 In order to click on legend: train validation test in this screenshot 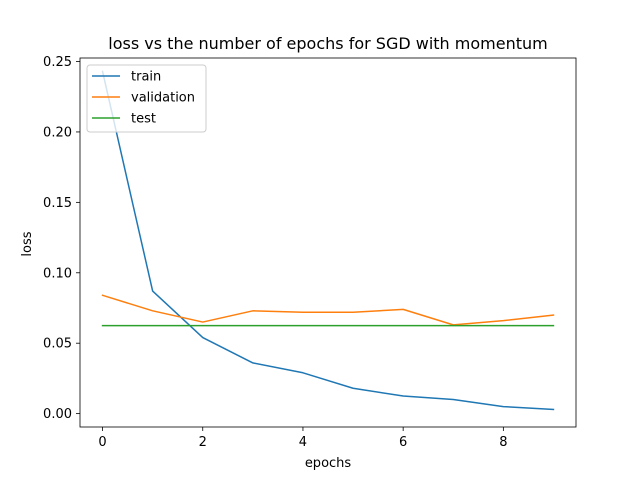, I will do `click(146, 98)`.